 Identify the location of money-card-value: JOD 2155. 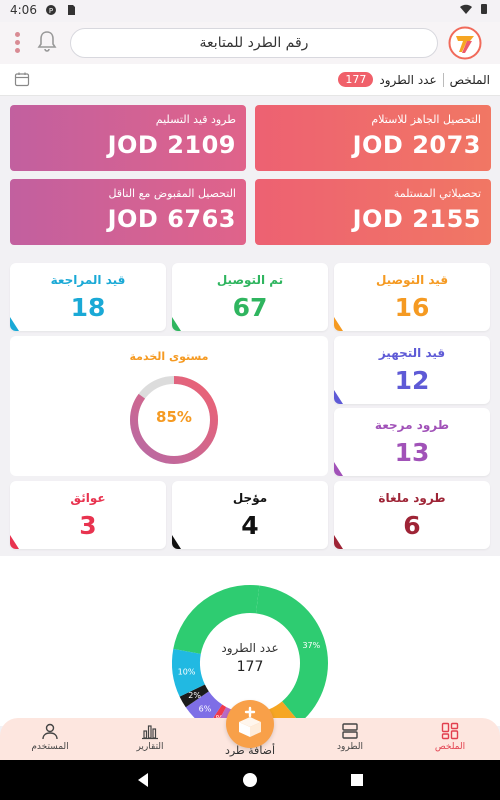
(416, 219).